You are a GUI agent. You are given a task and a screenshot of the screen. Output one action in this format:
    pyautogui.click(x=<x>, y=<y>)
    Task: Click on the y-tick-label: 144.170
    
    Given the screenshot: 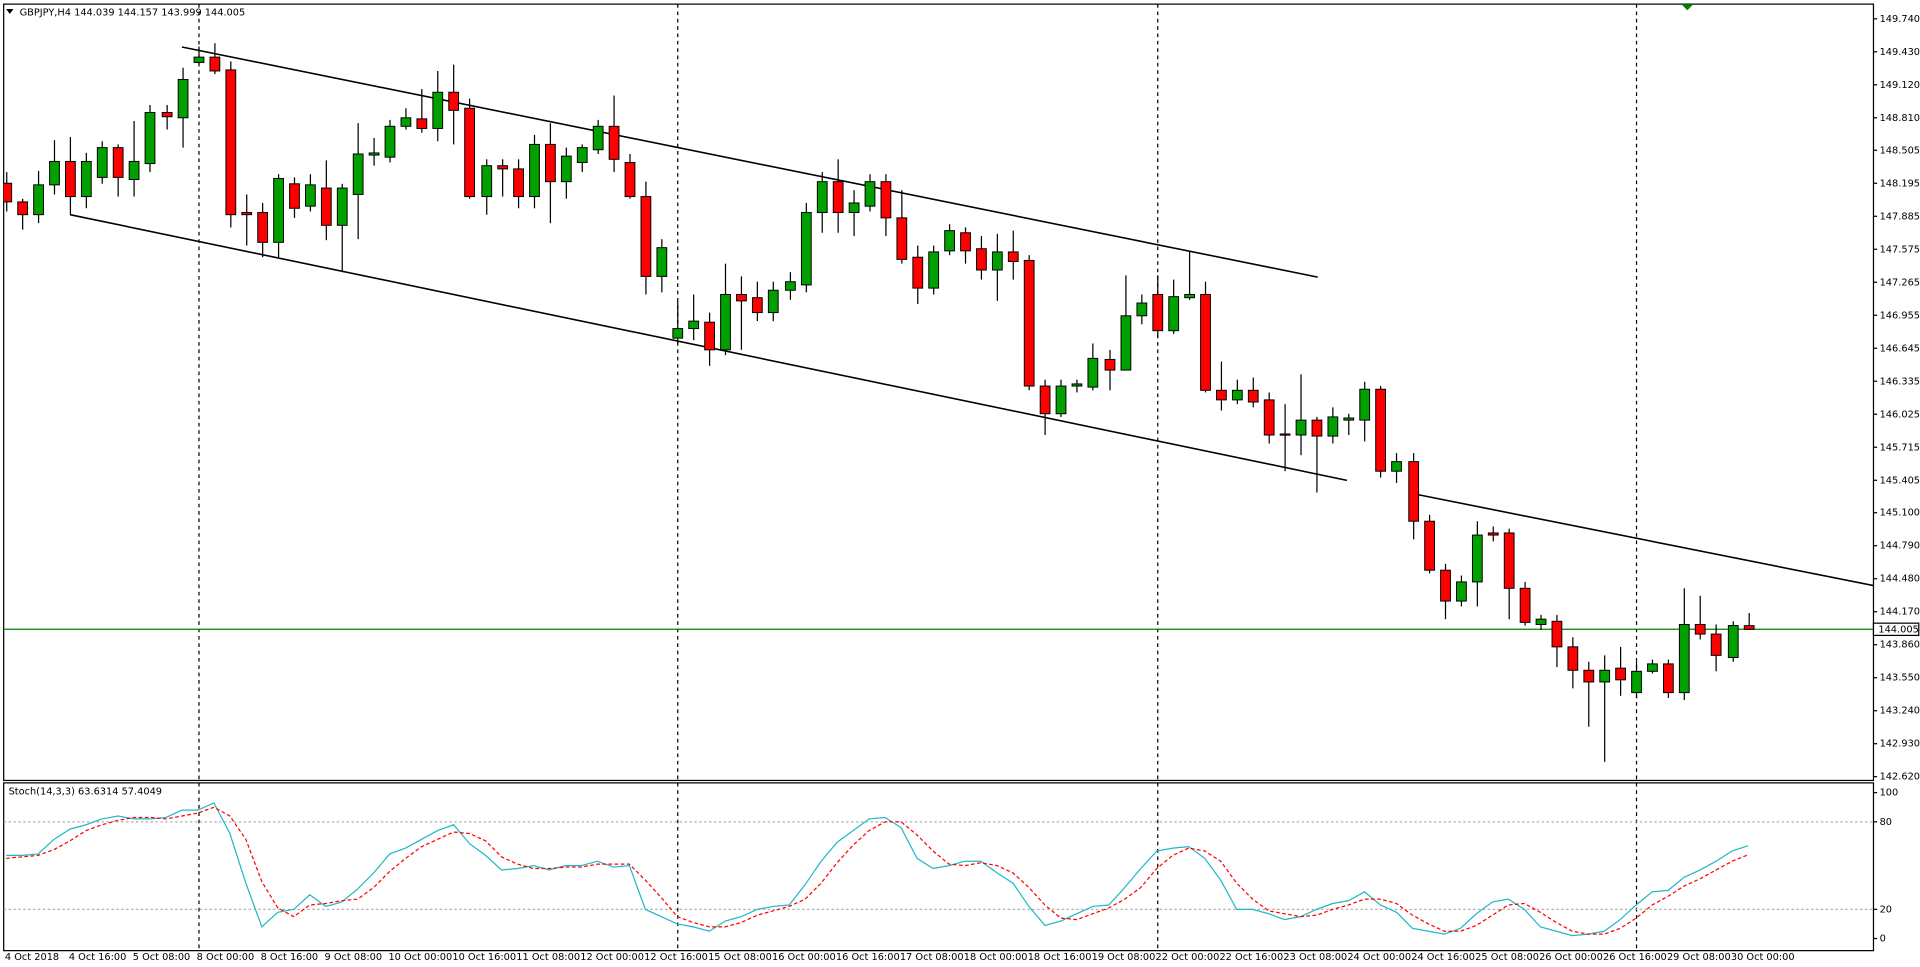 What is the action you would take?
    pyautogui.click(x=1900, y=612)
    